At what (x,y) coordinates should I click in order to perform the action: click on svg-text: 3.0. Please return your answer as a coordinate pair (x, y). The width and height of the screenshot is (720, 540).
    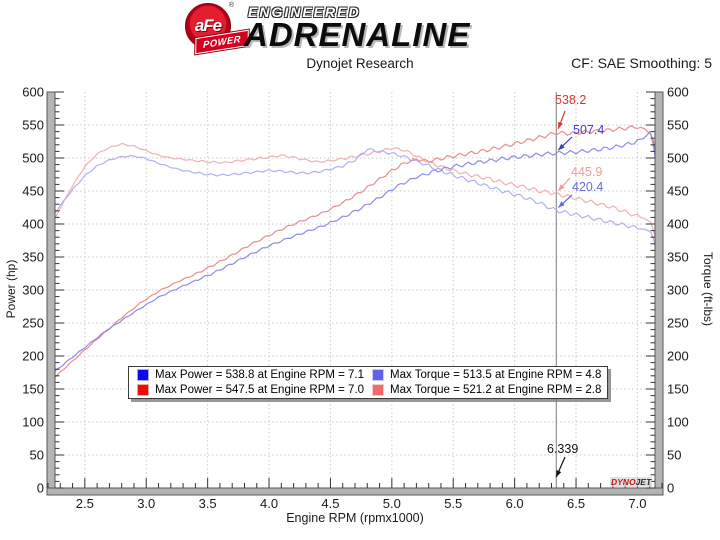
    Looking at the image, I should click on (146, 503).